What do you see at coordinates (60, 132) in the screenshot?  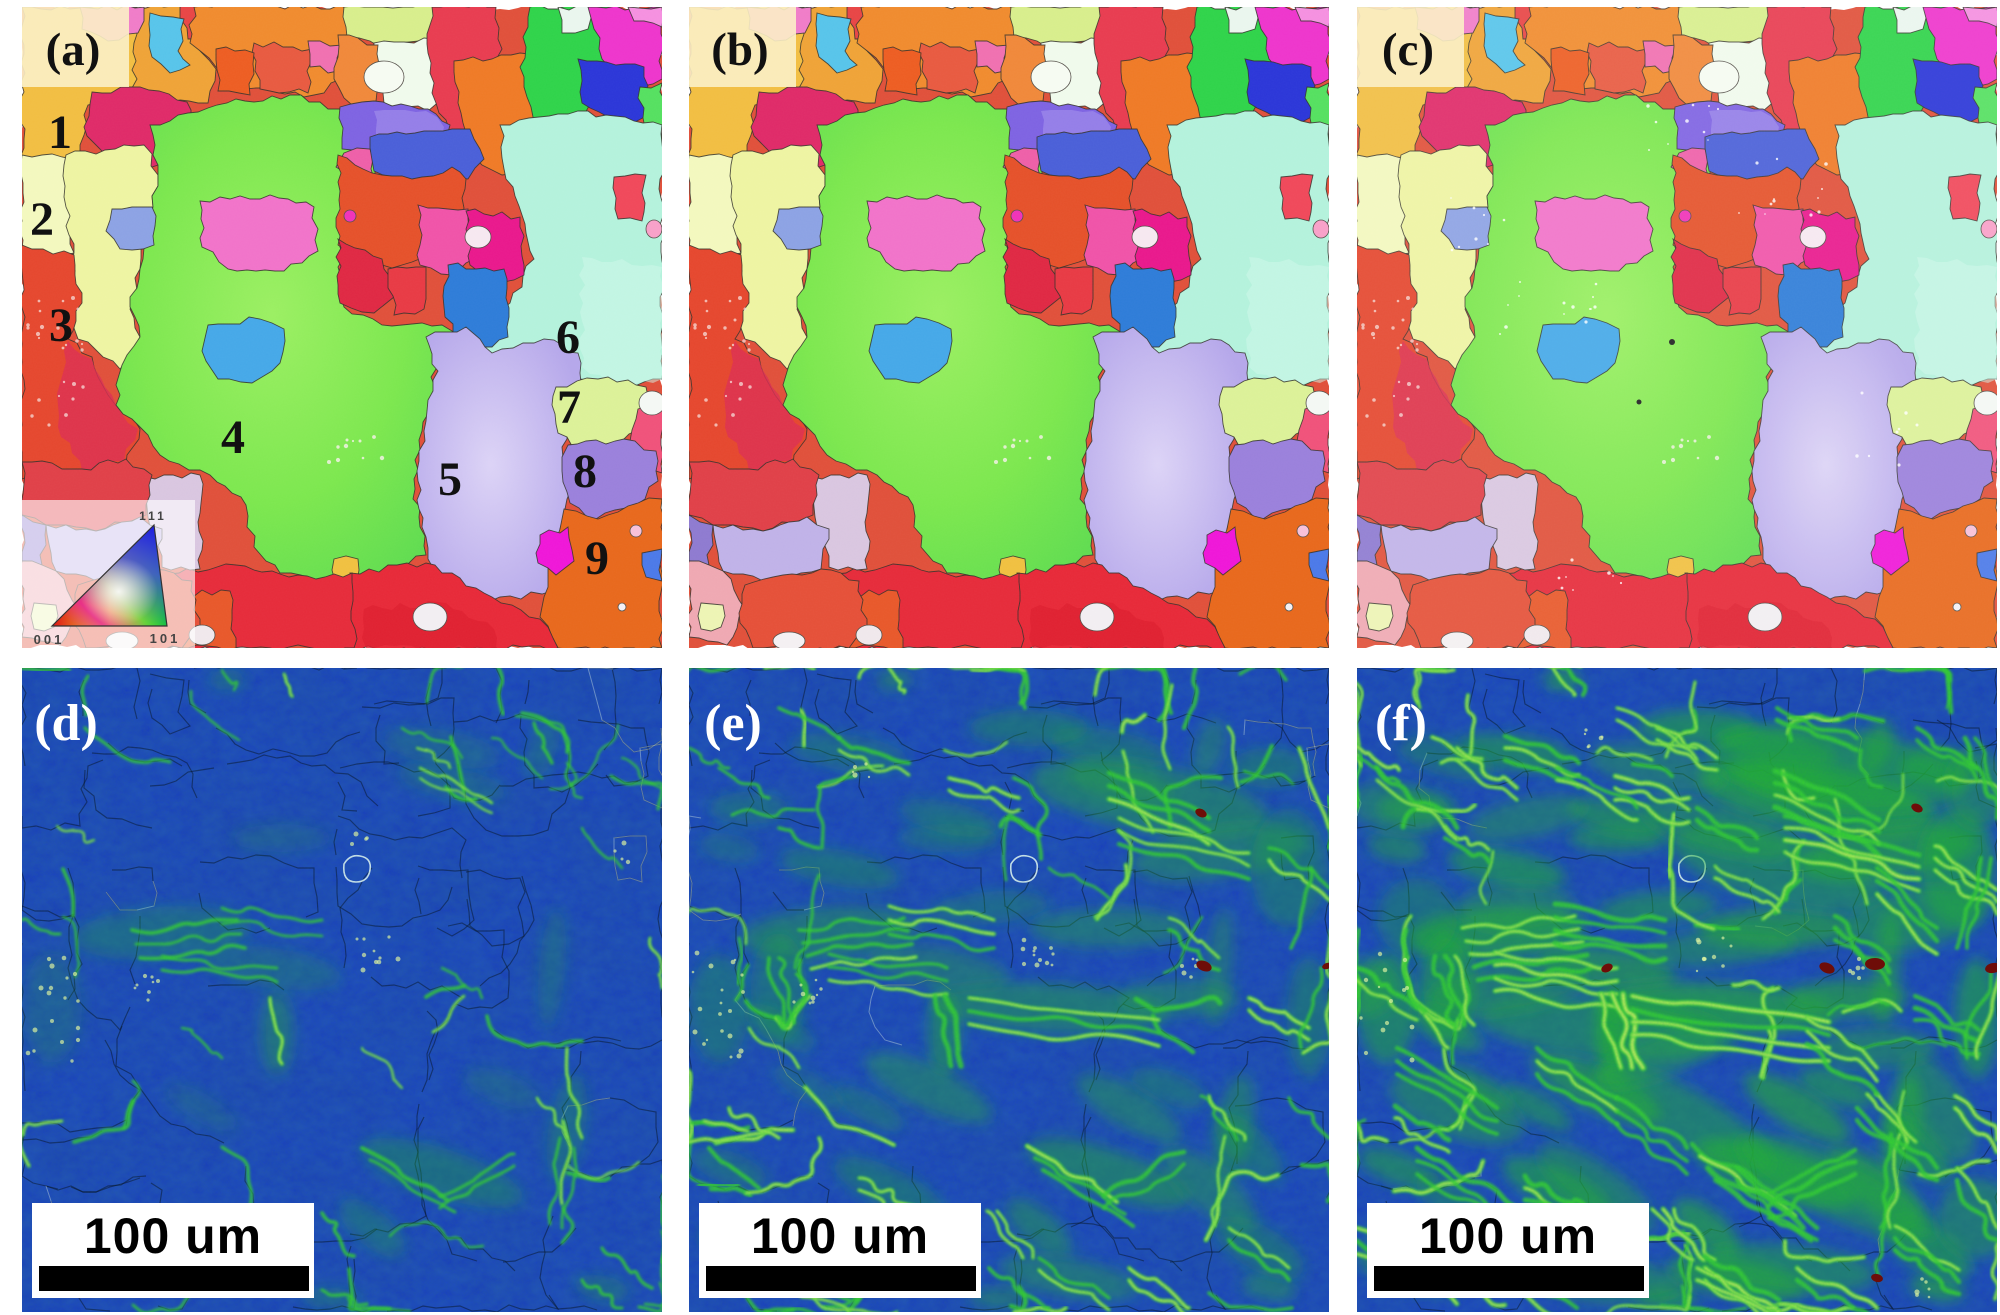 I see `svg-text: 1` at bounding box center [60, 132].